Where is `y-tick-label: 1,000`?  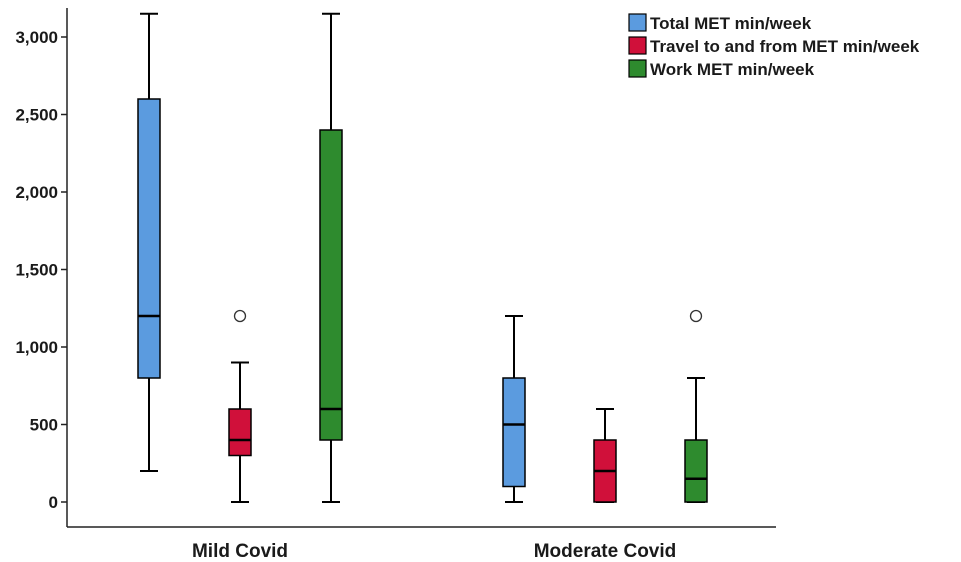 y-tick-label: 1,000 is located at coordinates (36, 347).